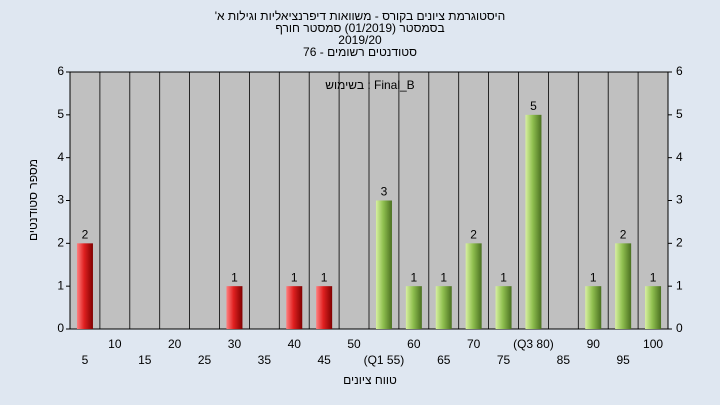  What do you see at coordinates (265, 360) in the screenshot?
I see `x-tick-label: 35` at bounding box center [265, 360].